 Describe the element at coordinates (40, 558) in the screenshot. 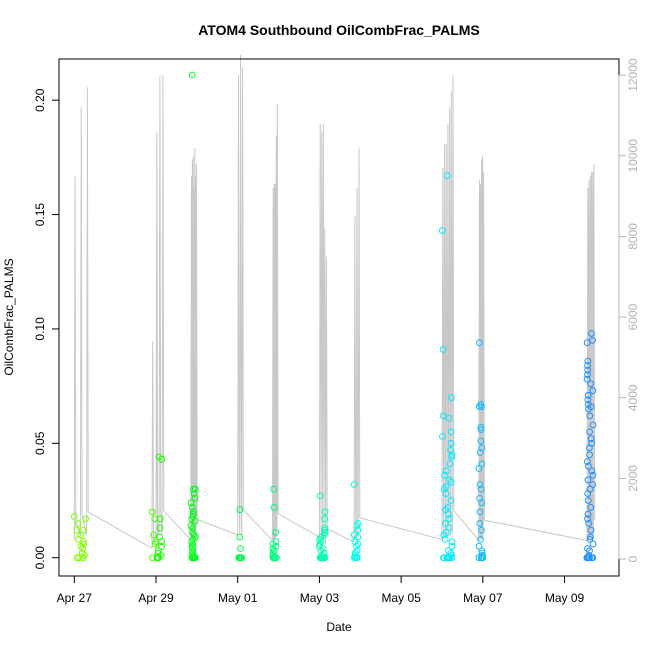

I see `y-tick-label: 0.00` at that location.